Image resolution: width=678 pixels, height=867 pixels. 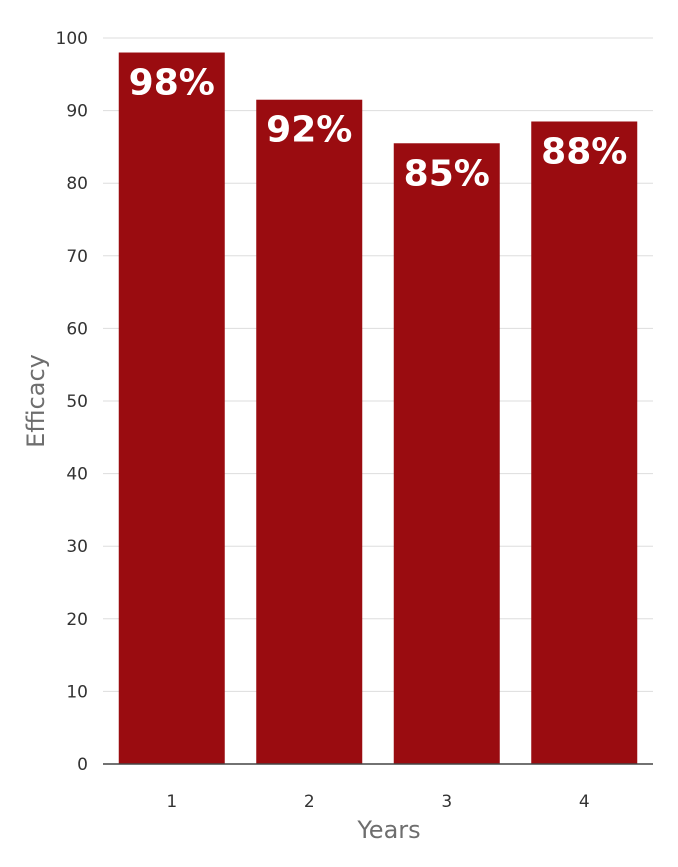 I want to click on y-tick-label: 100, so click(x=72, y=39).